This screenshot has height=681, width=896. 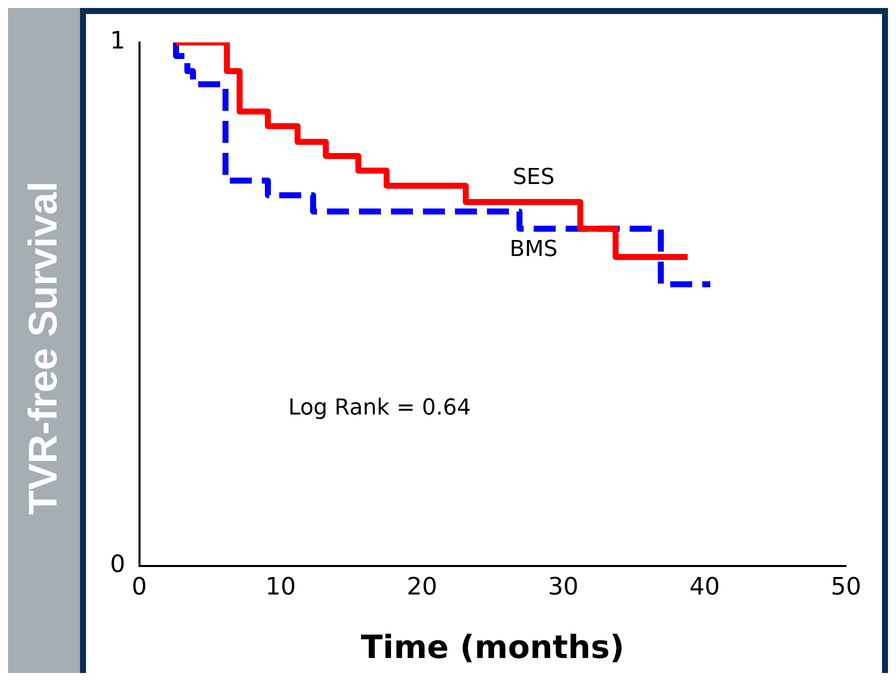 I want to click on x-axis-title: Time (months), so click(x=492, y=647).